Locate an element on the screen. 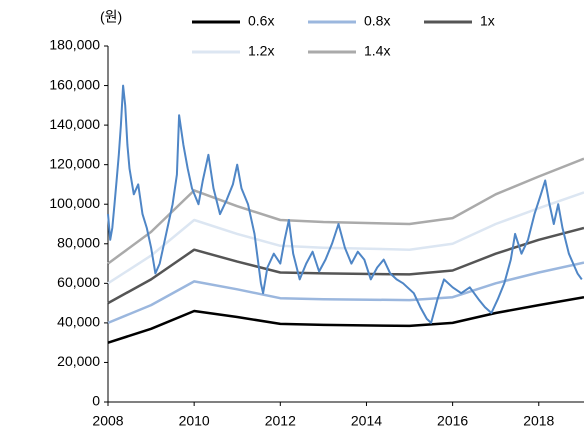  y-tick-label: 40,000 is located at coordinates (78, 322).